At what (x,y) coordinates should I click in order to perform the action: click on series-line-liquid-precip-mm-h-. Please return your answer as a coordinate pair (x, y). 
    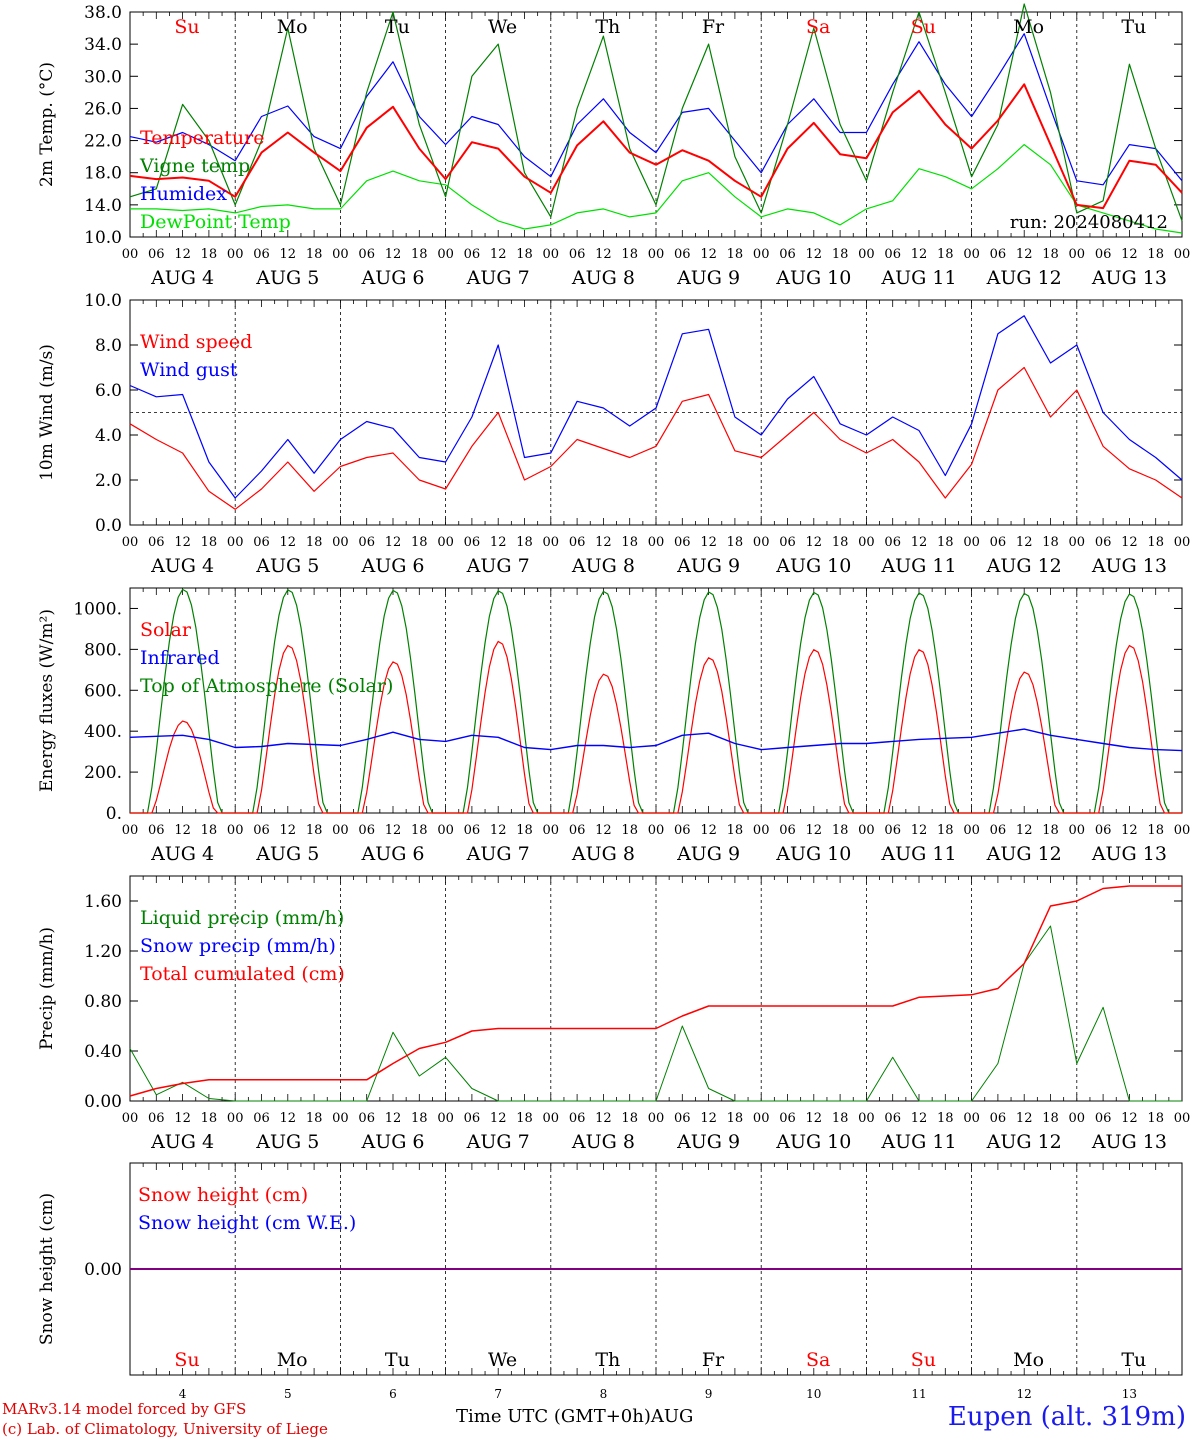
    Looking at the image, I should click on (655, 1013).